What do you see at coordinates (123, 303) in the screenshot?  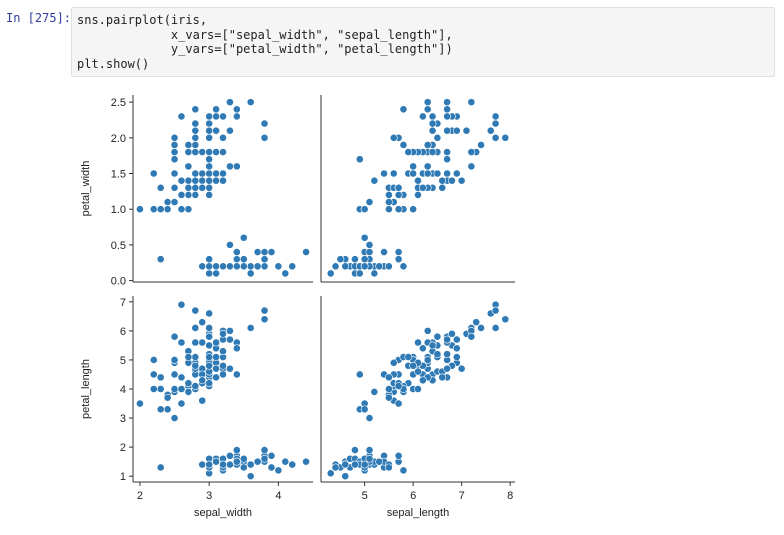 I see `y-tick-label: 7` at bounding box center [123, 303].